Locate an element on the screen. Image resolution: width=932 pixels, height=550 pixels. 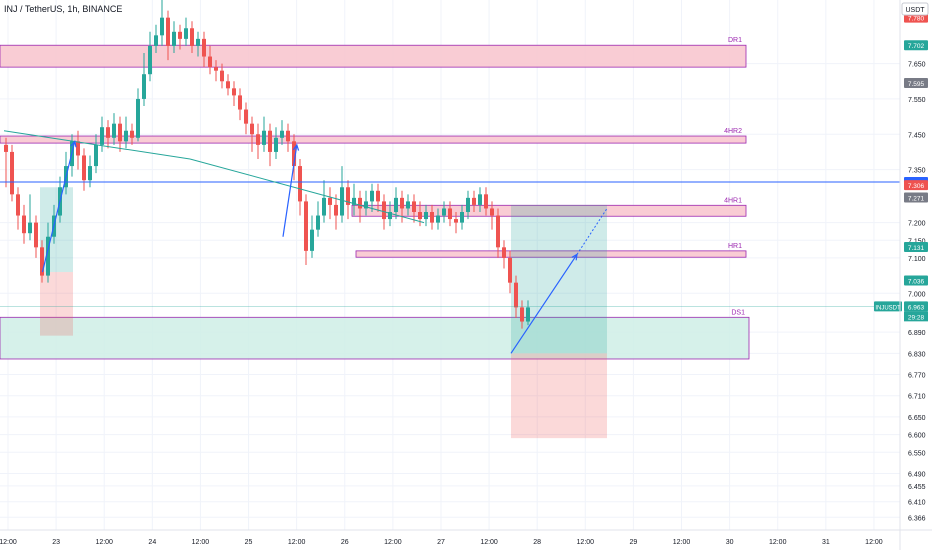
price-tick-label: 6.770 is located at coordinates (917, 376).